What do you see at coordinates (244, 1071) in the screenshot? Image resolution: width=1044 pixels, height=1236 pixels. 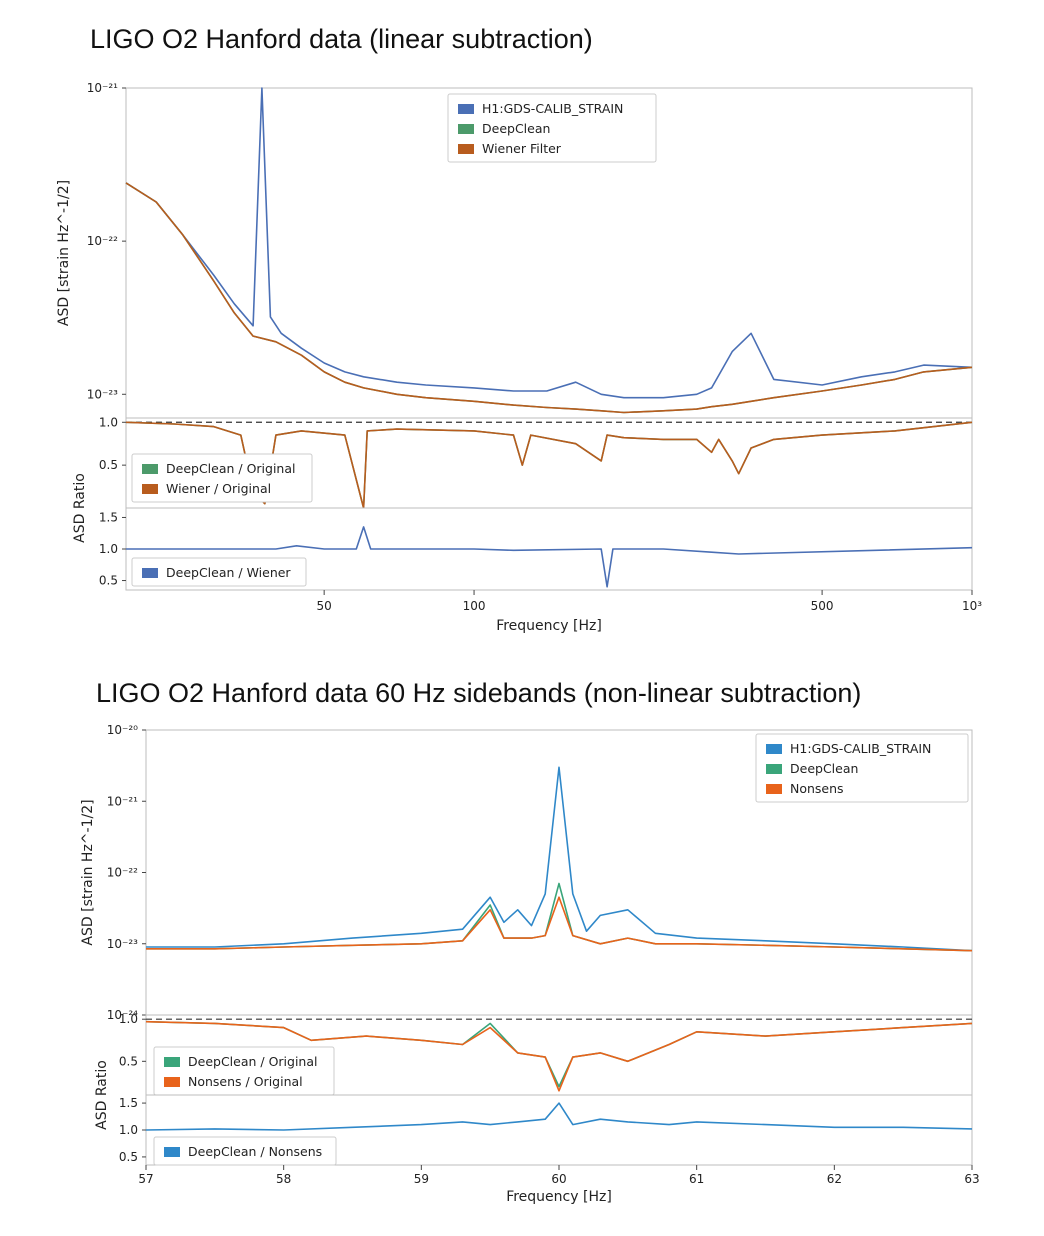 I see `bottom-ratio-1-legend: DeepClean / Original Nonsens / Original` at bounding box center [244, 1071].